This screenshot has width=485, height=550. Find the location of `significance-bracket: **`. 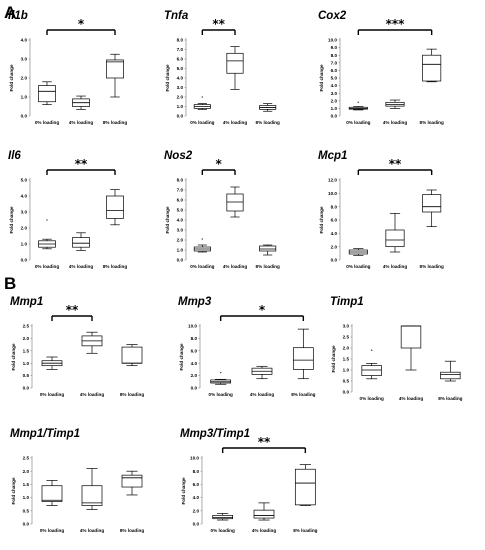

significance-bracket: ** is located at coordinates (218, 26).